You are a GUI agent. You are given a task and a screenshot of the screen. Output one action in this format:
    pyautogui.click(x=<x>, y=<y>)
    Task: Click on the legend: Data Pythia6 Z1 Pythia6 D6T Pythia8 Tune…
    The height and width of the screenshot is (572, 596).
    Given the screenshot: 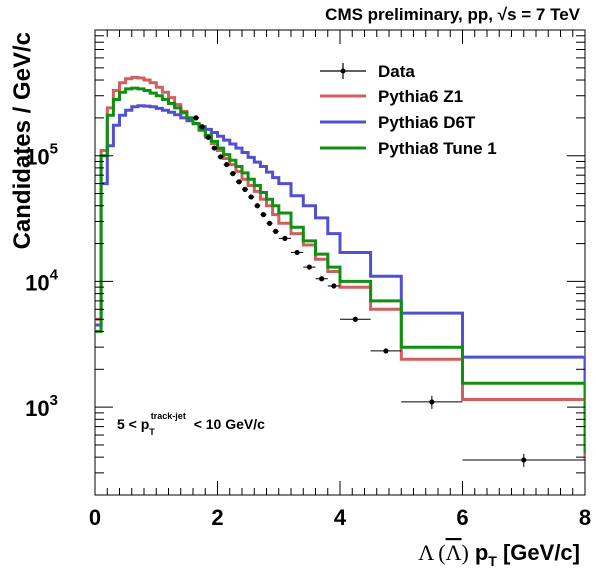 What is the action you would take?
    pyautogui.click(x=408, y=110)
    